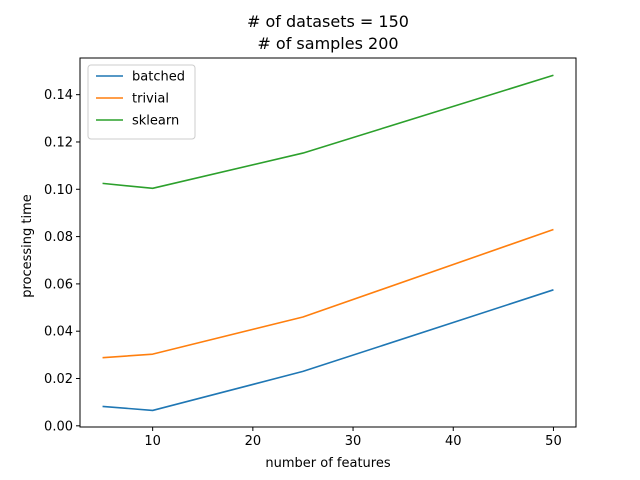  I want to click on x-tick-label: 30, so click(353, 441).